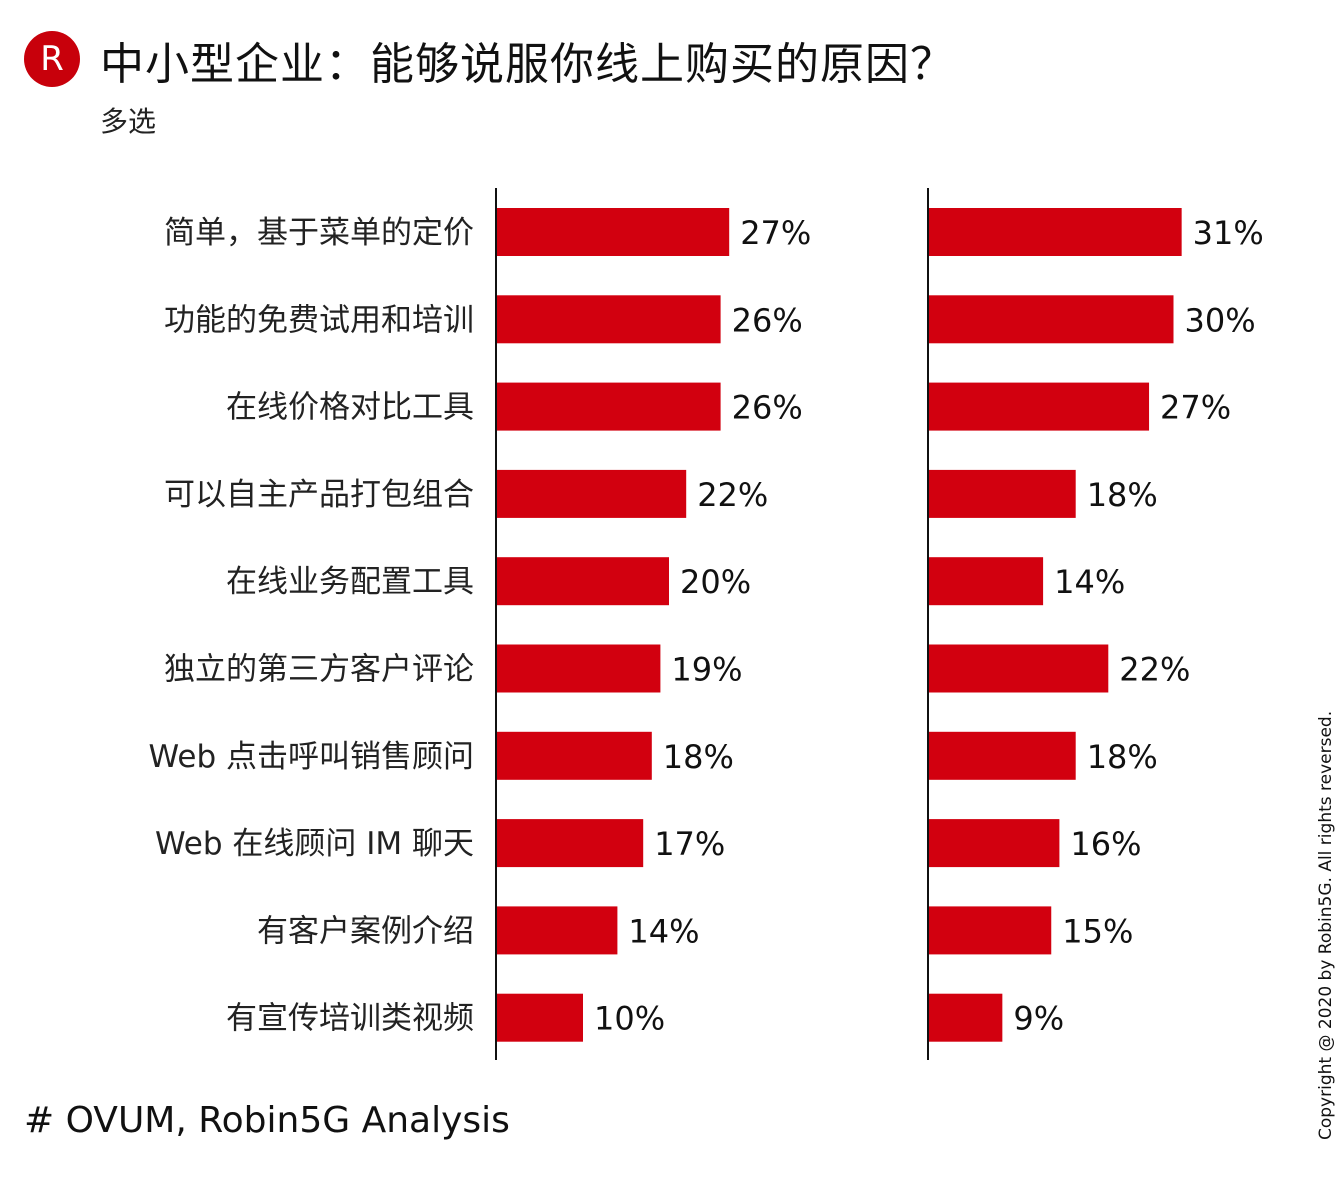 Image resolution: width=1339 pixels, height=1182 pixels. I want to click on category-label: 有宣传培训类视频, so click(350, 1019).